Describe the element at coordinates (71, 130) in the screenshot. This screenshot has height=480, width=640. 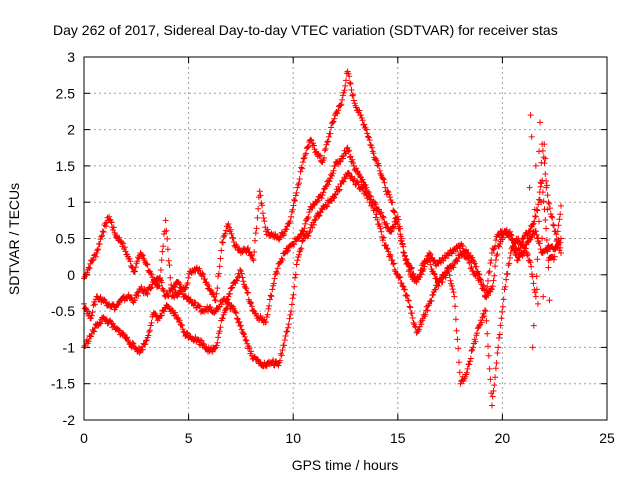
I see `y-tick-label: 2` at that location.